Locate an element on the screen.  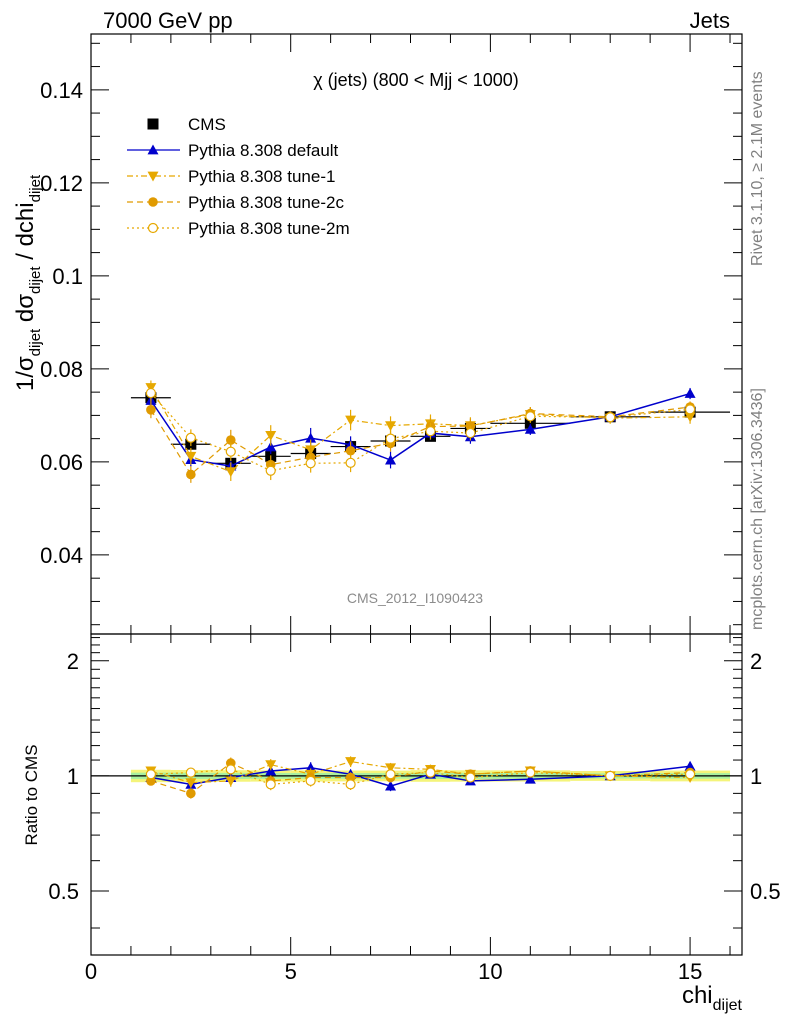
ratio-series-pythia-8-308-tune-2m is located at coordinates (420, 777).